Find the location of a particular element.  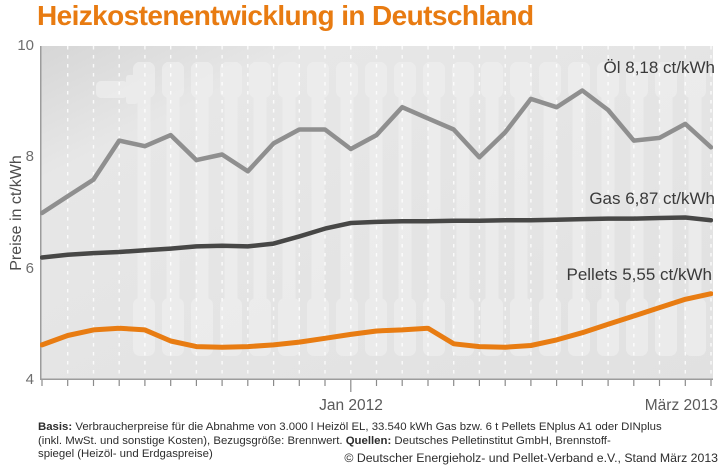

x-axis-ticks is located at coordinates (376, 386).